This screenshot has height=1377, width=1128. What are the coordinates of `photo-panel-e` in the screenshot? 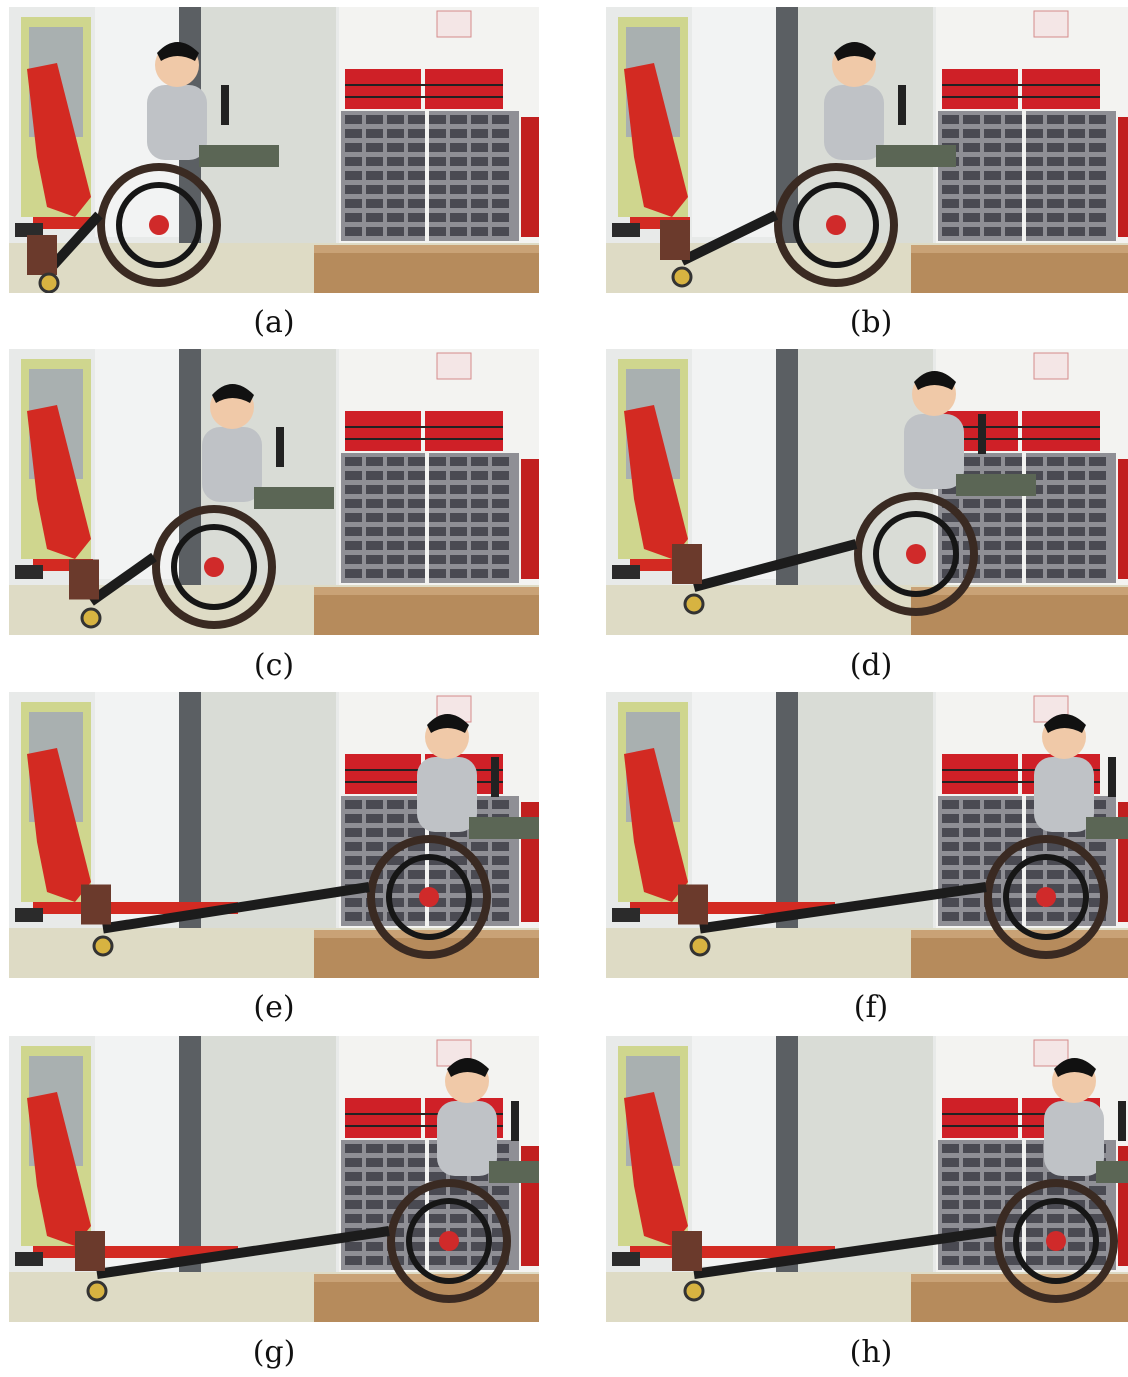 It's located at (274, 835).